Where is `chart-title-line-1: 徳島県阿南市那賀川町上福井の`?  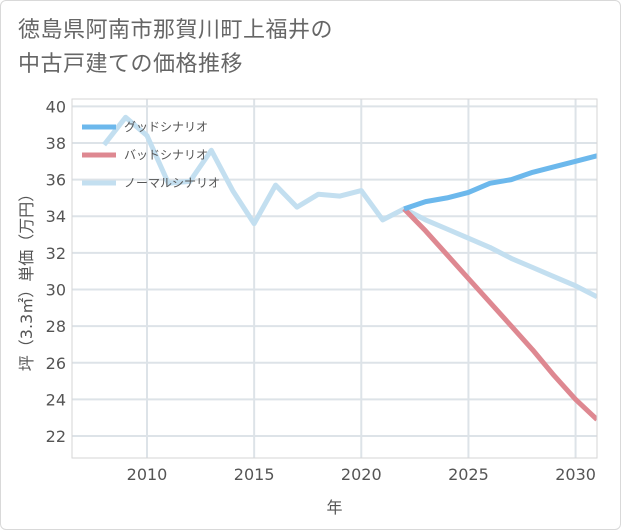
chart-title-line-1: 徳島県阿南市那賀川町上福井の is located at coordinates (176, 30).